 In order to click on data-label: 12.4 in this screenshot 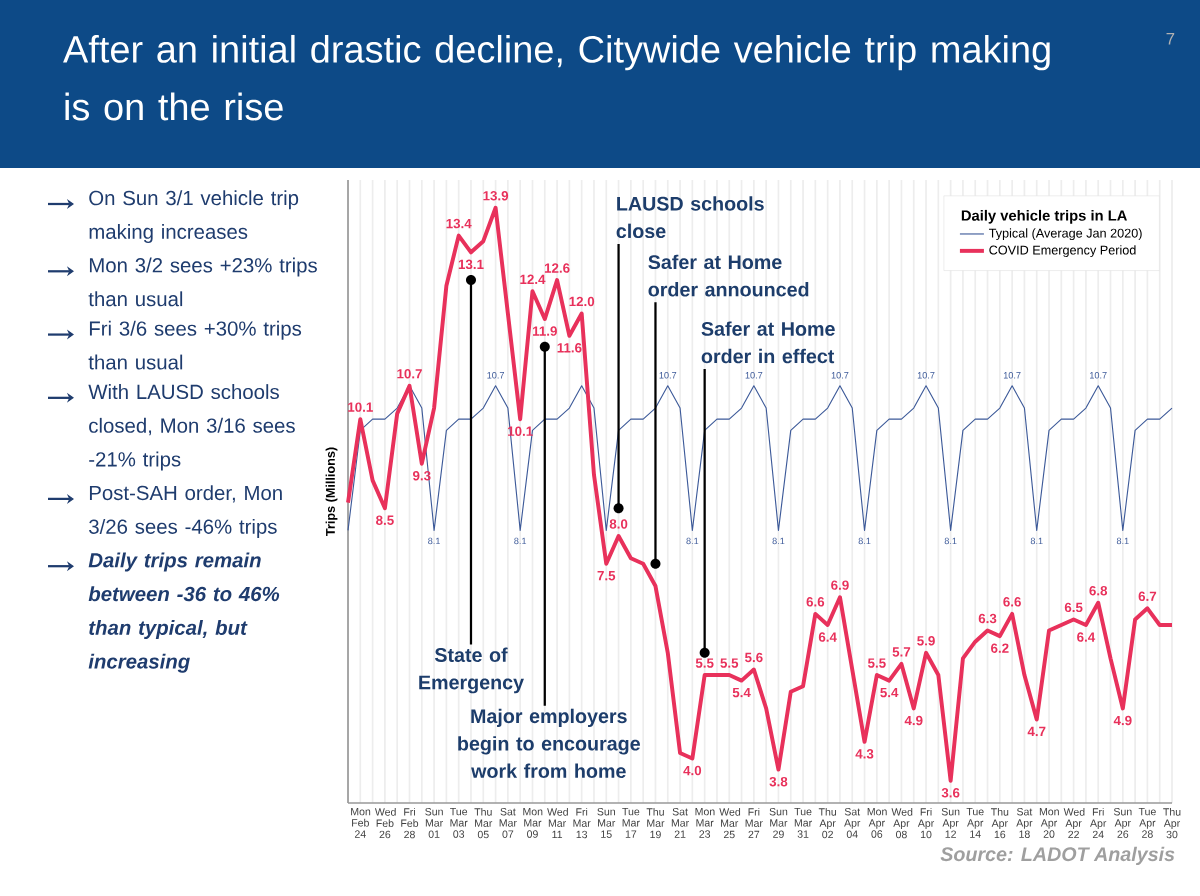, I will do `click(533, 279)`.